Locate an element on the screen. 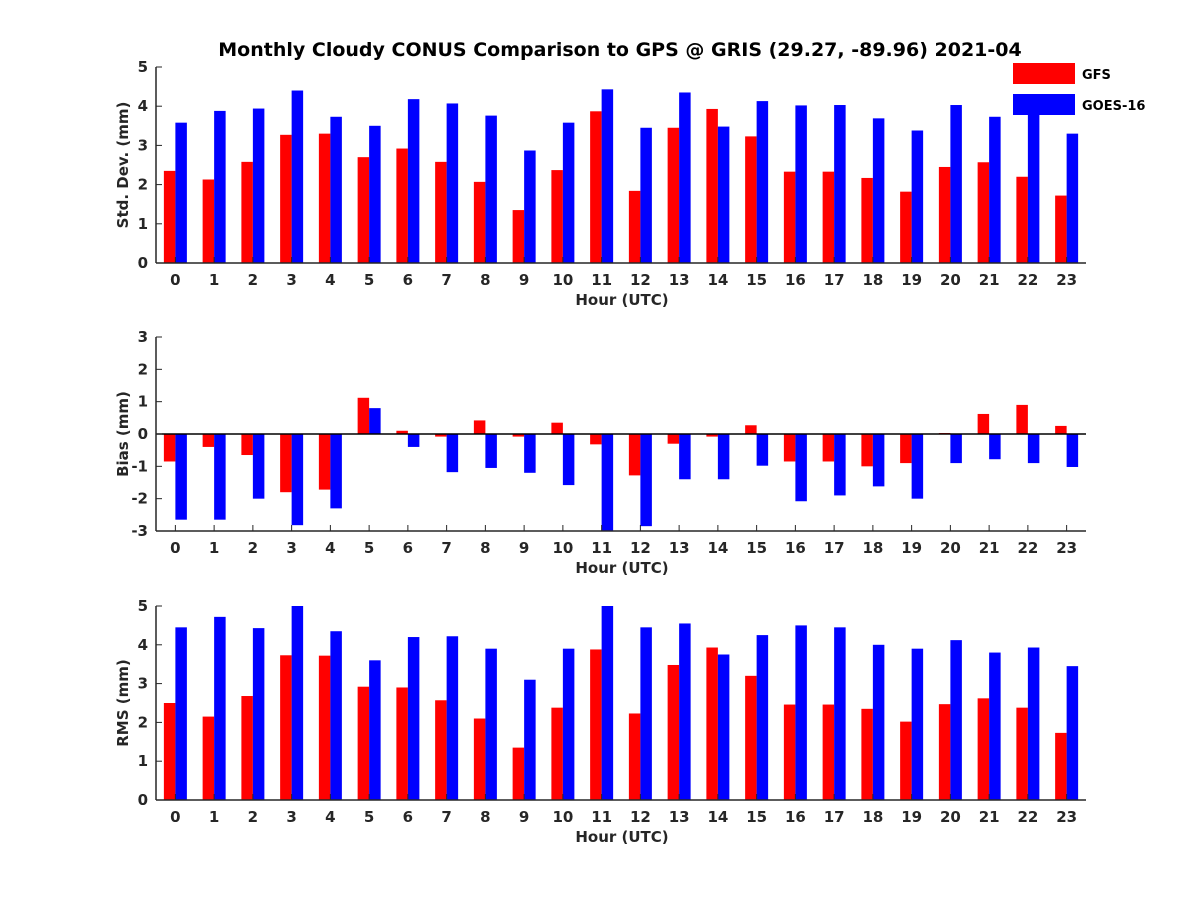 The image size is (1200, 900). x-tick-label: 21 is located at coordinates (989, 817).